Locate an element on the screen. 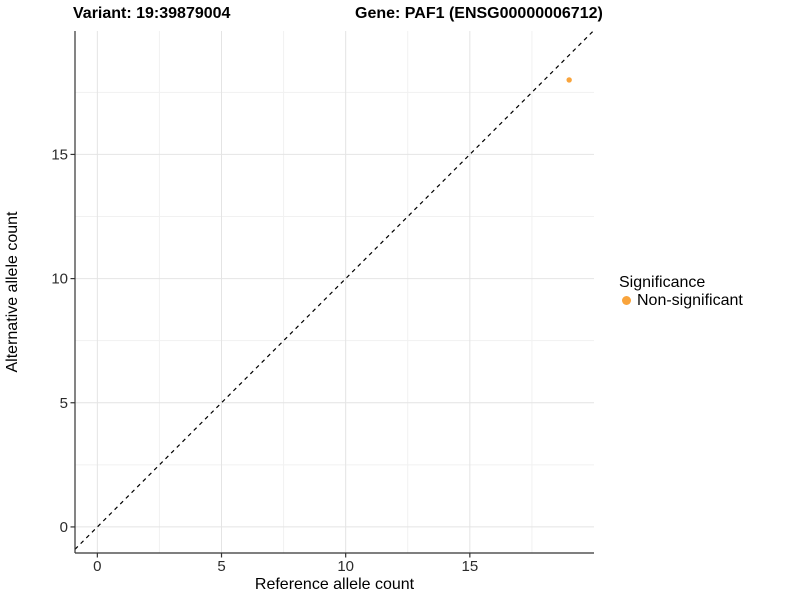 This screenshot has height=600, width=800. y-tick-label: 0 is located at coordinates (64, 527).